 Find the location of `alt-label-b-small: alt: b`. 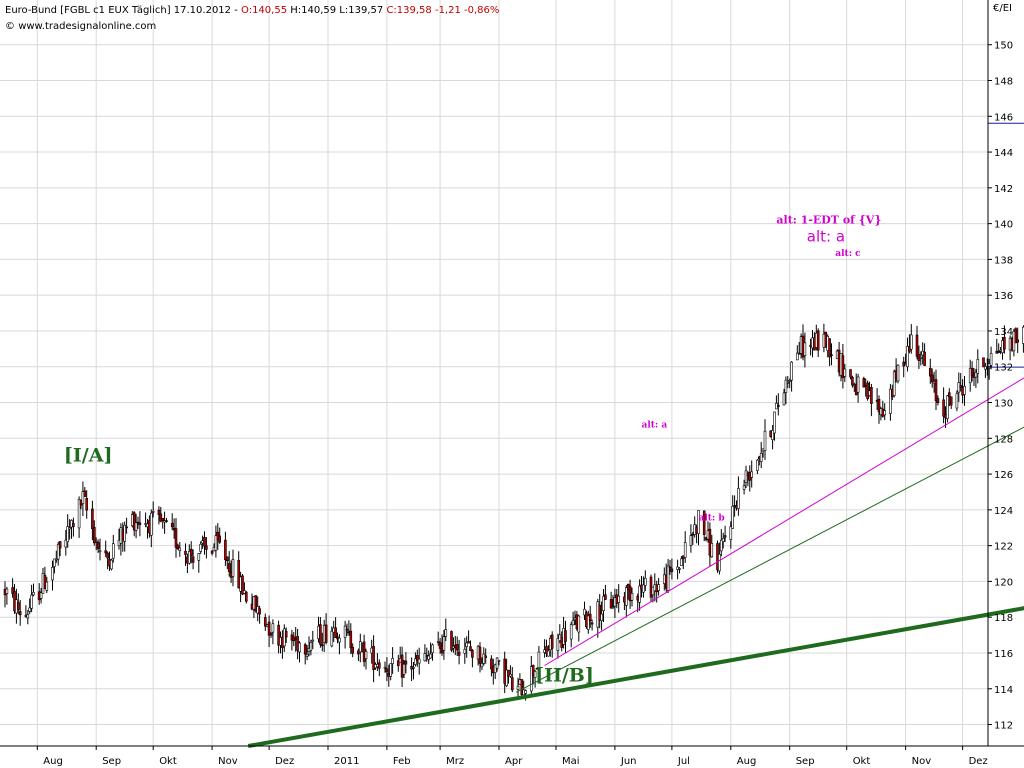

alt-label-b-small: alt: b is located at coordinates (712, 519).